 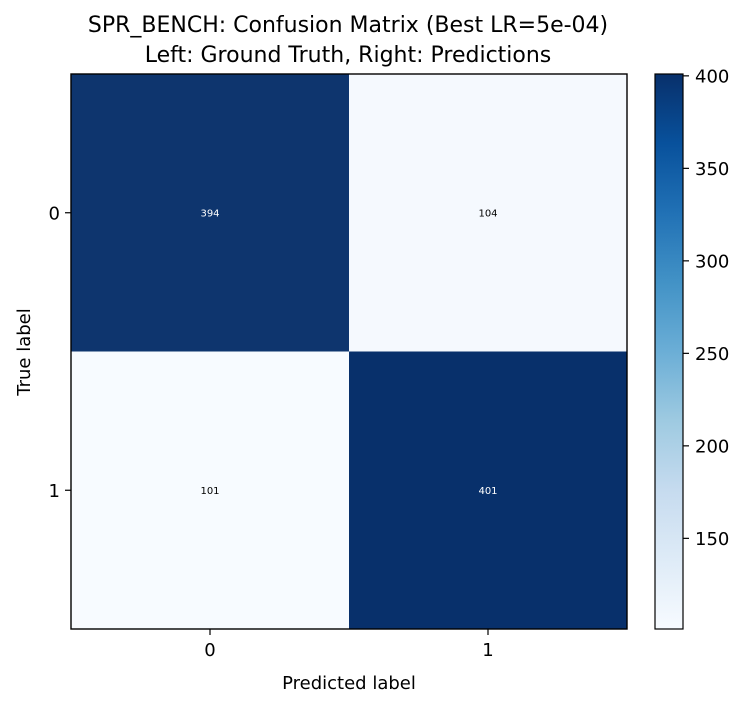 What do you see at coordinates (487, 650) in the screenshot?
I see `x-tick-label: 1` at bounding box center [487, 650].